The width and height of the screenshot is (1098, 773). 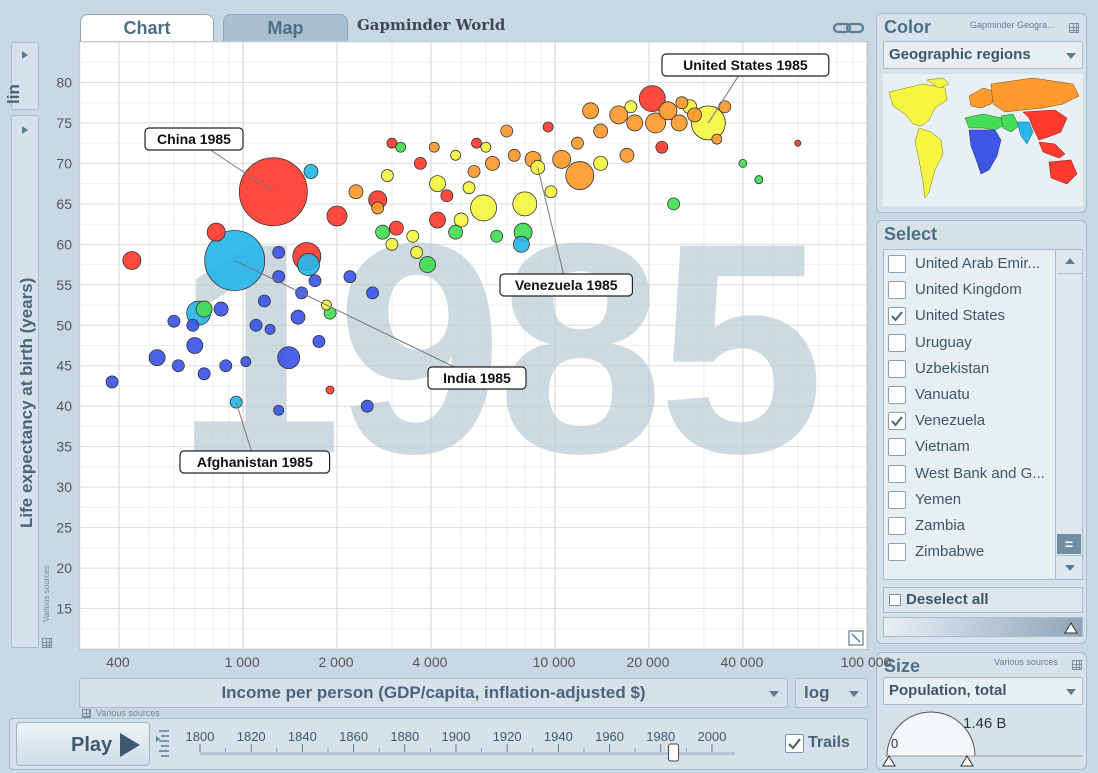 What do you see at coordinates (456, 736) in the screenshot?
I see `timeline-tick-label: 1900` at bounding box center [456, 736].